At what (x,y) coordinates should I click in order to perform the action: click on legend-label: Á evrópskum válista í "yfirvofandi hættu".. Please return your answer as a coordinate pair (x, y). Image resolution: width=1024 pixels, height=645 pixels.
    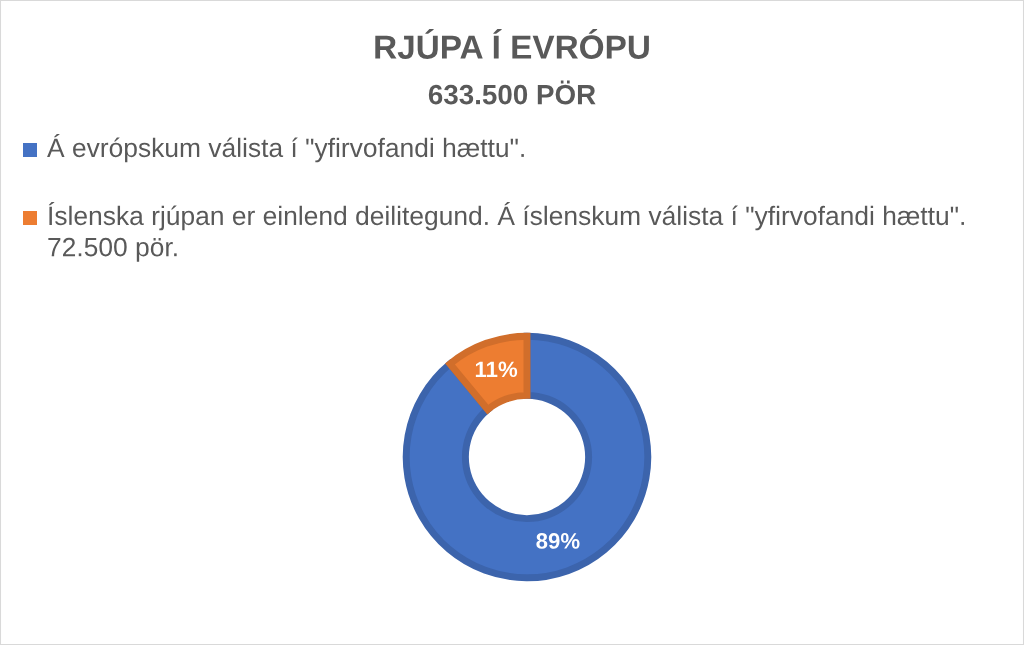
    Looking at the image, I should click on (285, 148).